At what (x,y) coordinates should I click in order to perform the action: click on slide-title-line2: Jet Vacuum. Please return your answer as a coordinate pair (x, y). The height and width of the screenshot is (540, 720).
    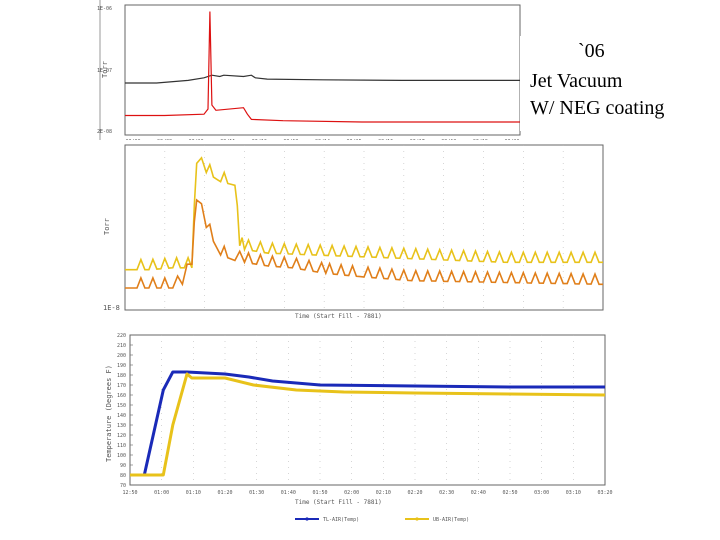
    Looking at the image, I should click on (576, 81).